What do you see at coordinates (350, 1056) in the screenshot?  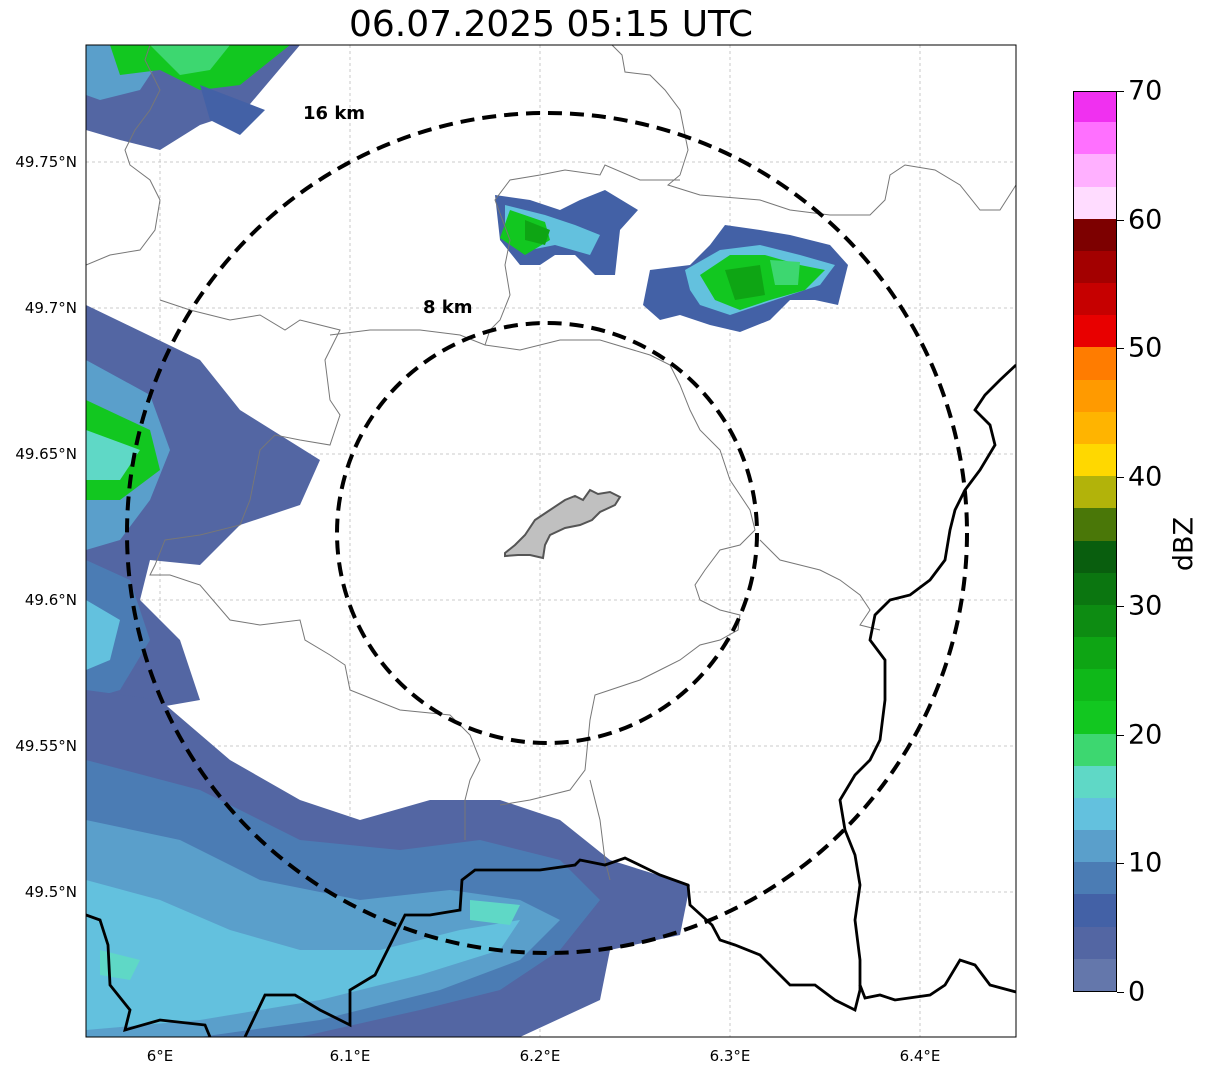 I see `lon-tick-label: 6.1°E` at bounding box center [350, 1056].